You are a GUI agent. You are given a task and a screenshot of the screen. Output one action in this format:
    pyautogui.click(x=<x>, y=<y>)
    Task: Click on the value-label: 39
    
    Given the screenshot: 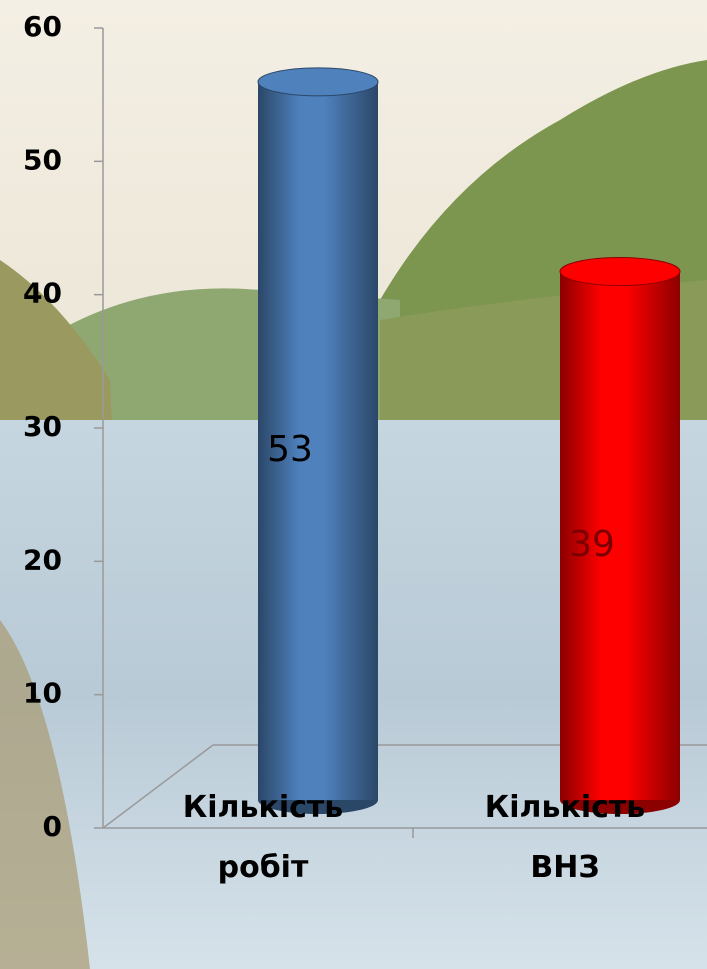 What is the action you would take?
    pyautogui.click(x=592, y=544)
    